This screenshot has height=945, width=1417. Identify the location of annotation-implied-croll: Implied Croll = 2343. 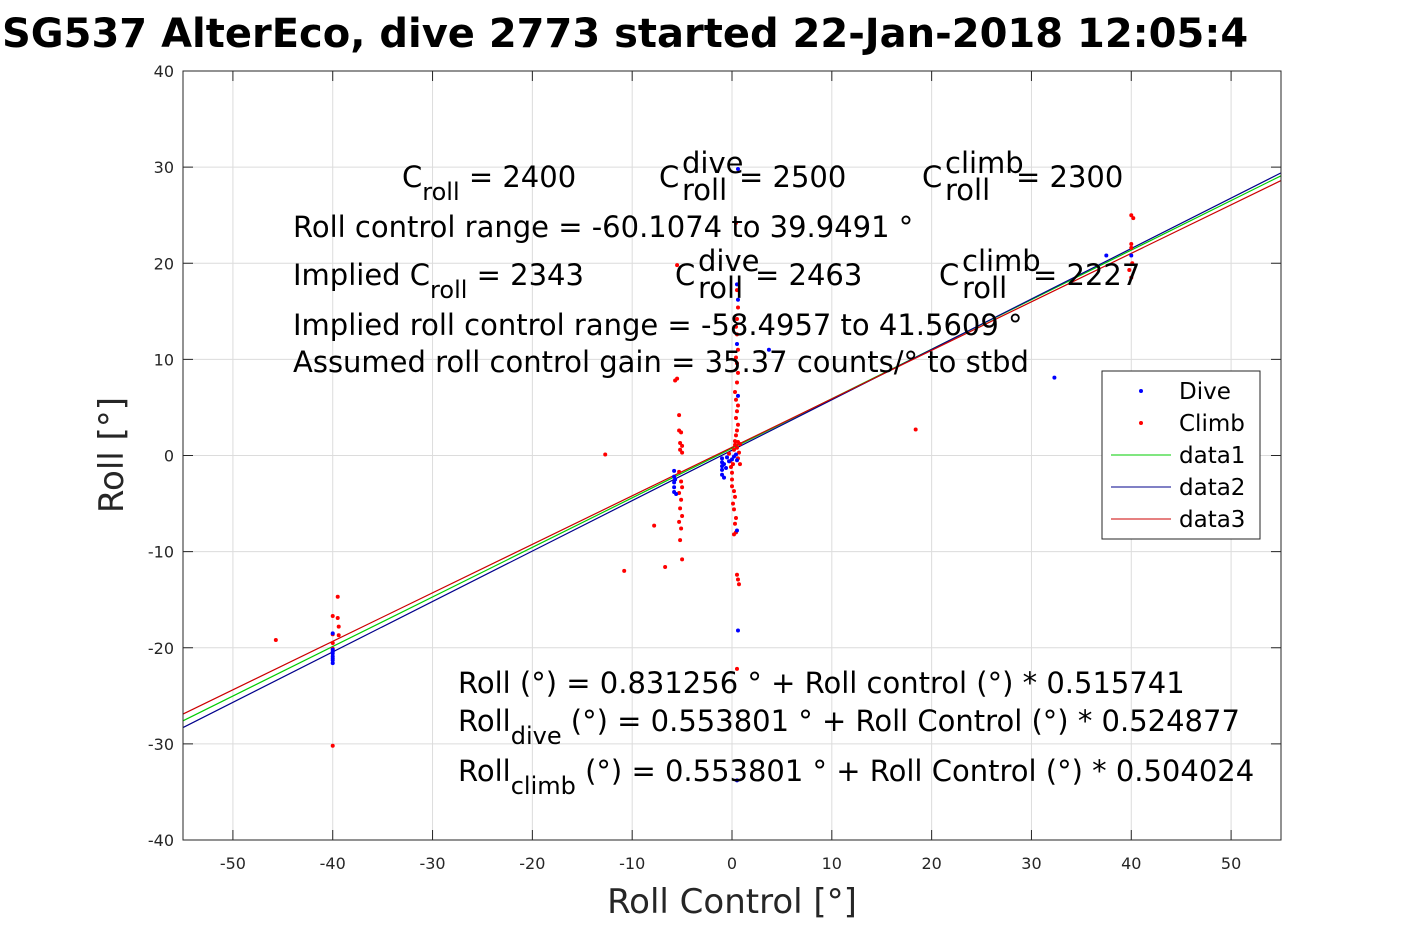
(438, 281).